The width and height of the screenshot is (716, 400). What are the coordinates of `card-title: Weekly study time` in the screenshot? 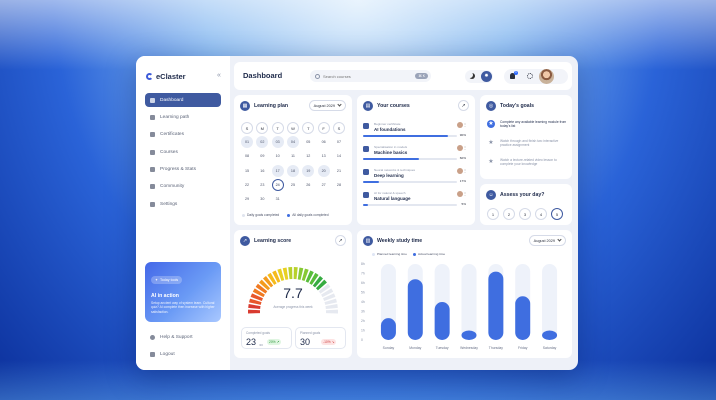 It's located at (400, 241).